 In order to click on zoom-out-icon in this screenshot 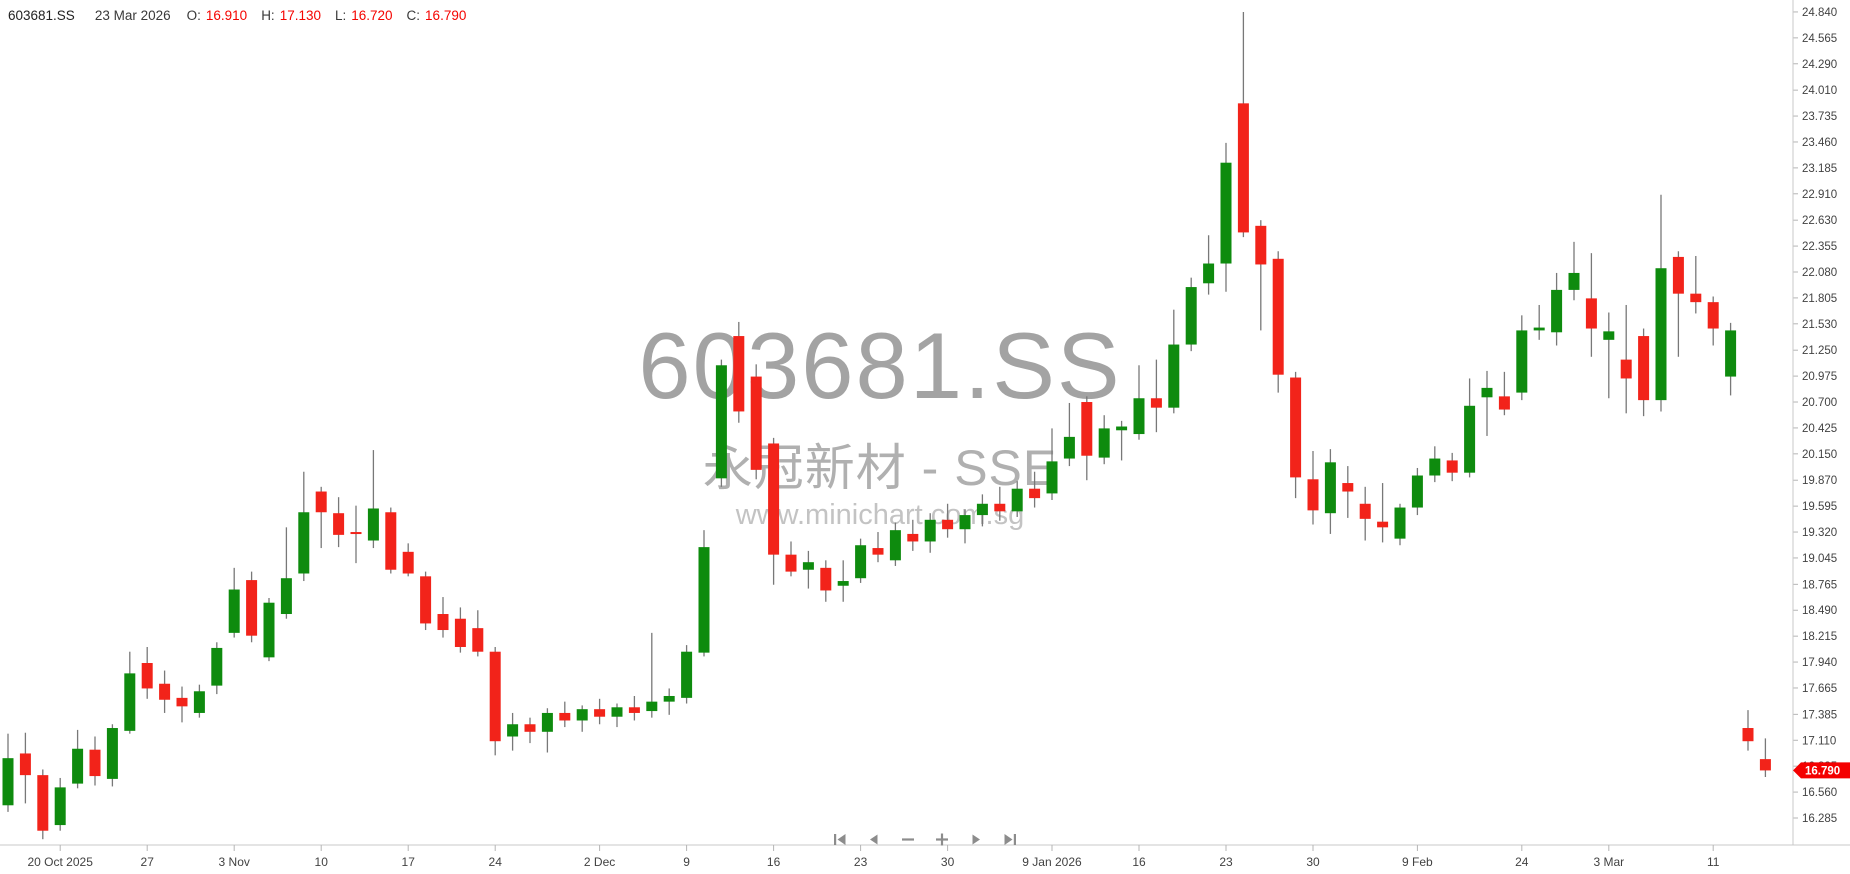, I will do `click(908, 839)`.